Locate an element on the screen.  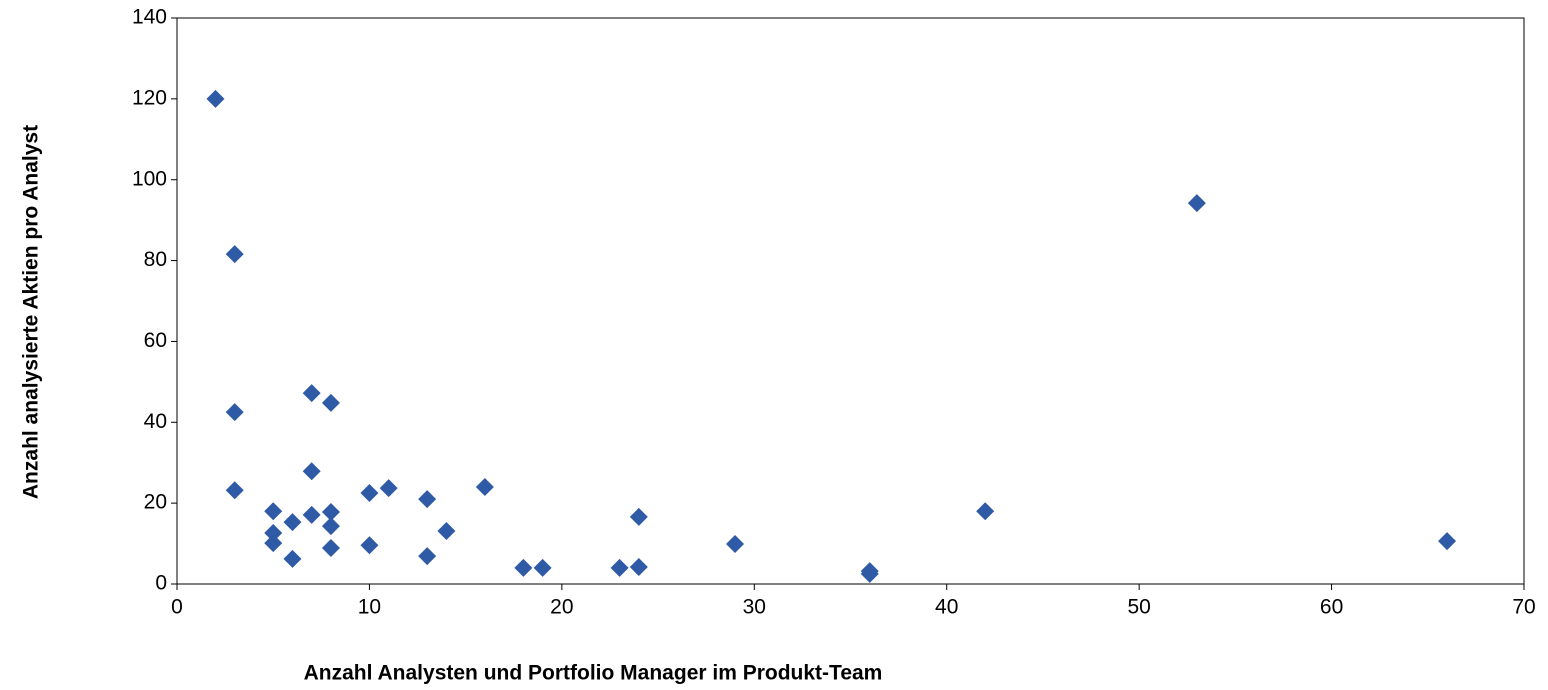
y-tick-label: 20 is located at coordinates (155, 502).